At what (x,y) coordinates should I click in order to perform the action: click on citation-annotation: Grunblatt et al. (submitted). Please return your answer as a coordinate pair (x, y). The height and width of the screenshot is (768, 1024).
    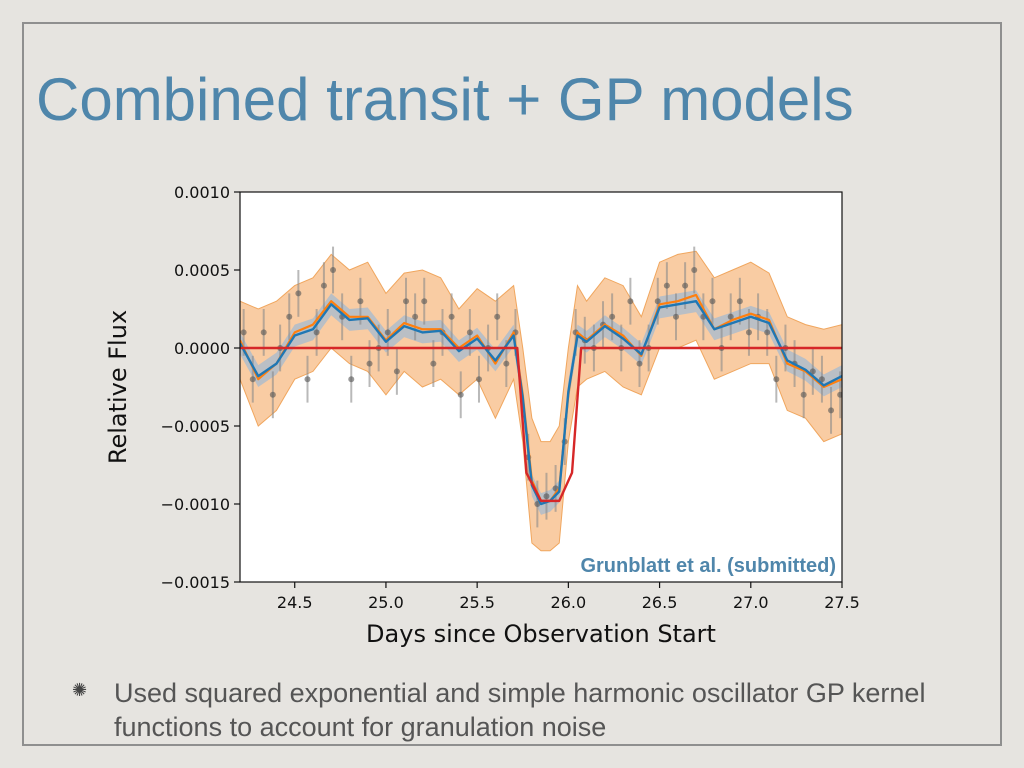
    Looking at the image, I should click on (708, 566).